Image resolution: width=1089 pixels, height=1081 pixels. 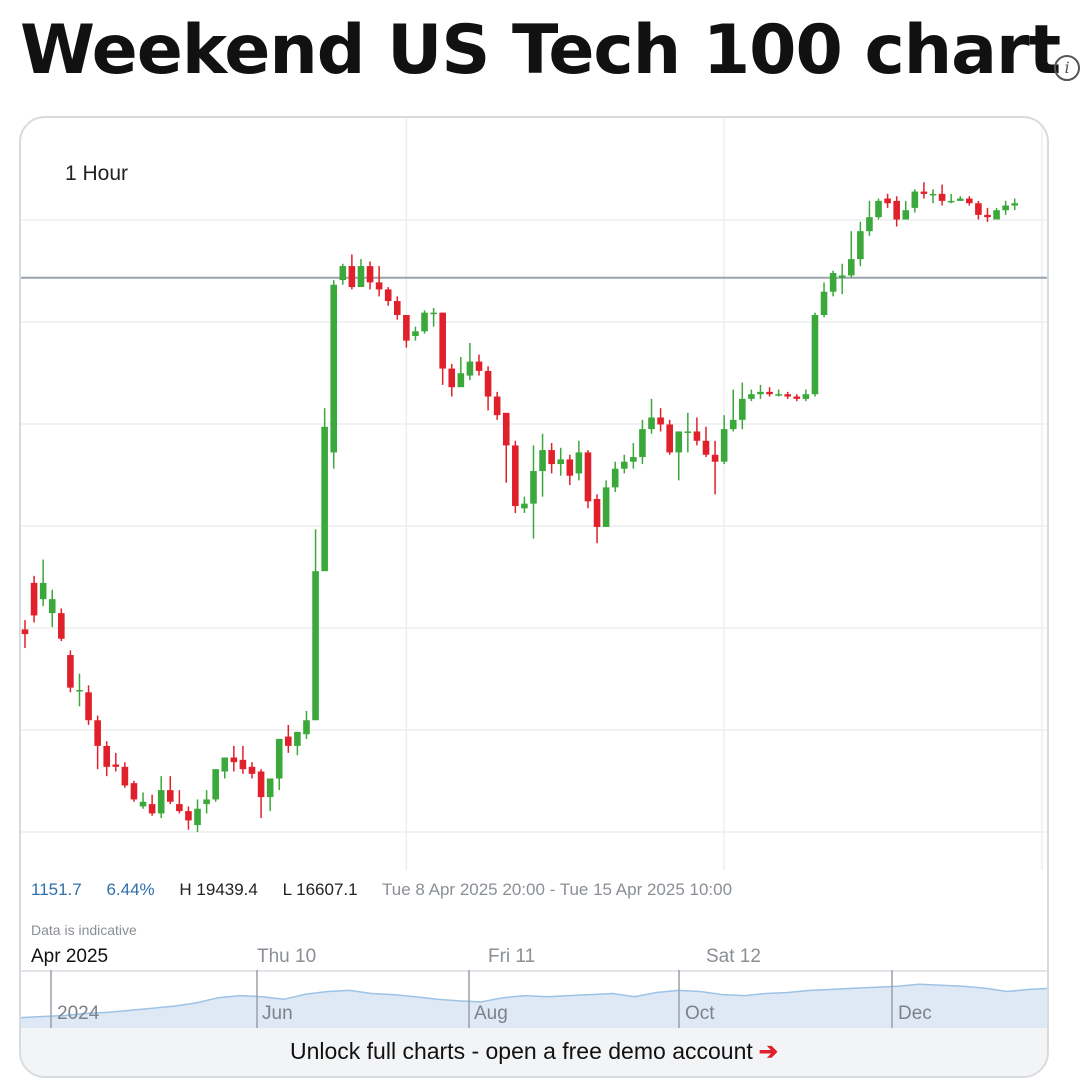 What do you see at coordinates (700, 1013) in the screenshot?
I see `navigator-label-oct: Oct` at bounding box center [700, 1013].